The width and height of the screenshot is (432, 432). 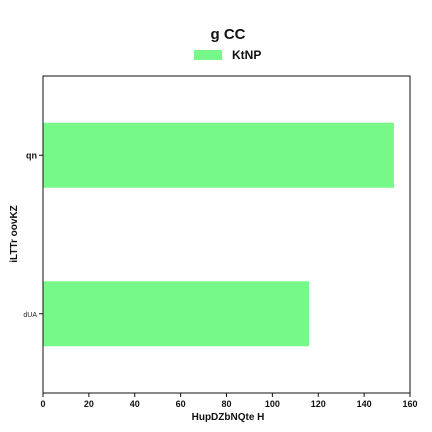 What do you see at coordinates (228, 34) in the screenshot?
I see `chart-title: g CC` at bounding box center [228, 34].